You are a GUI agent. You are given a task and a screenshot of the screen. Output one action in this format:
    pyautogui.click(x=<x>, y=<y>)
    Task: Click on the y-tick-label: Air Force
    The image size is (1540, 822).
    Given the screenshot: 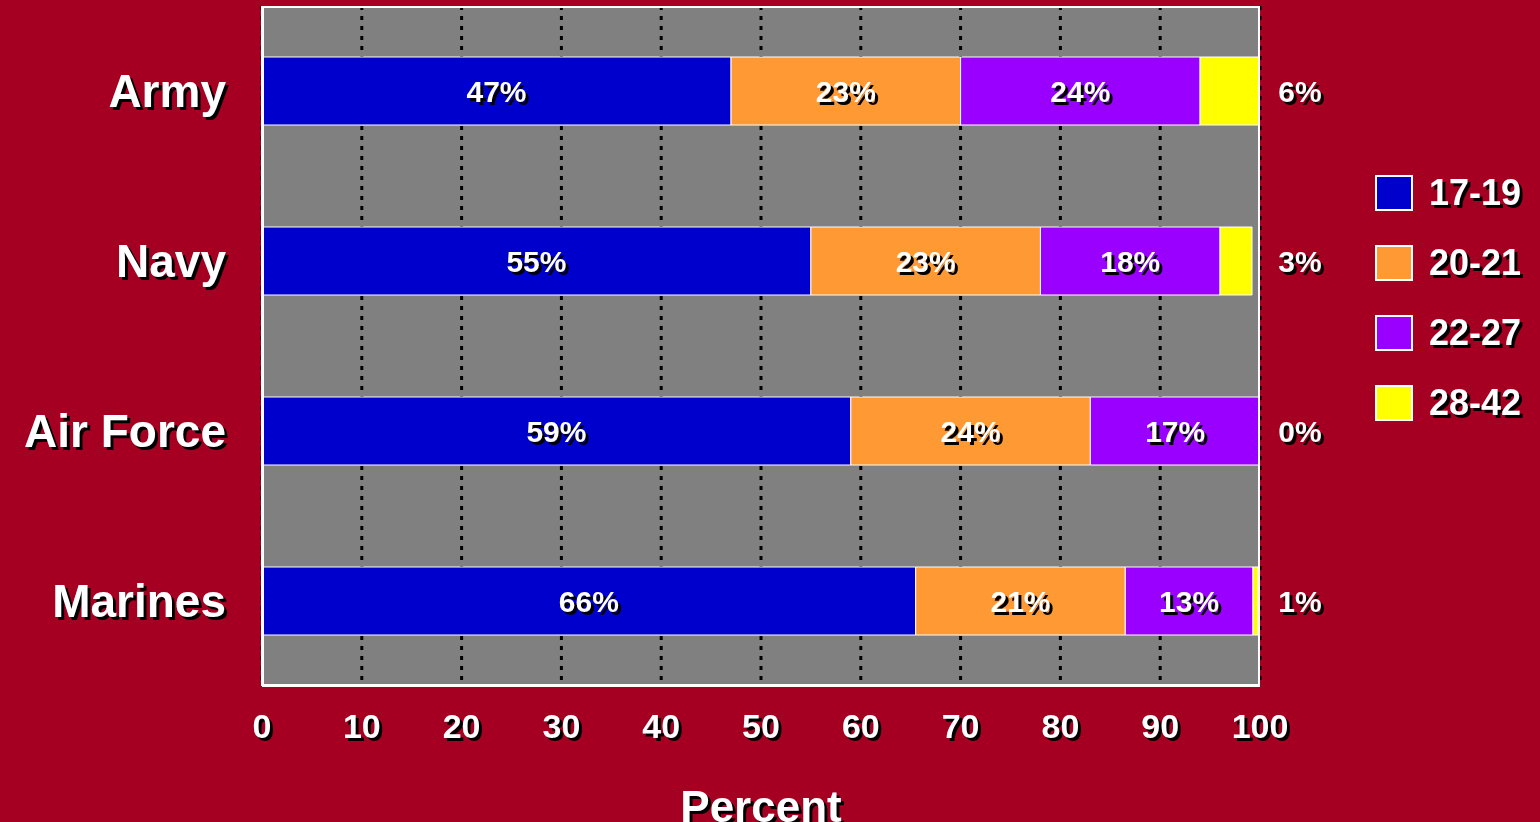 What is the action you would take?
    pyautogui.click(x=125, y=431)
    